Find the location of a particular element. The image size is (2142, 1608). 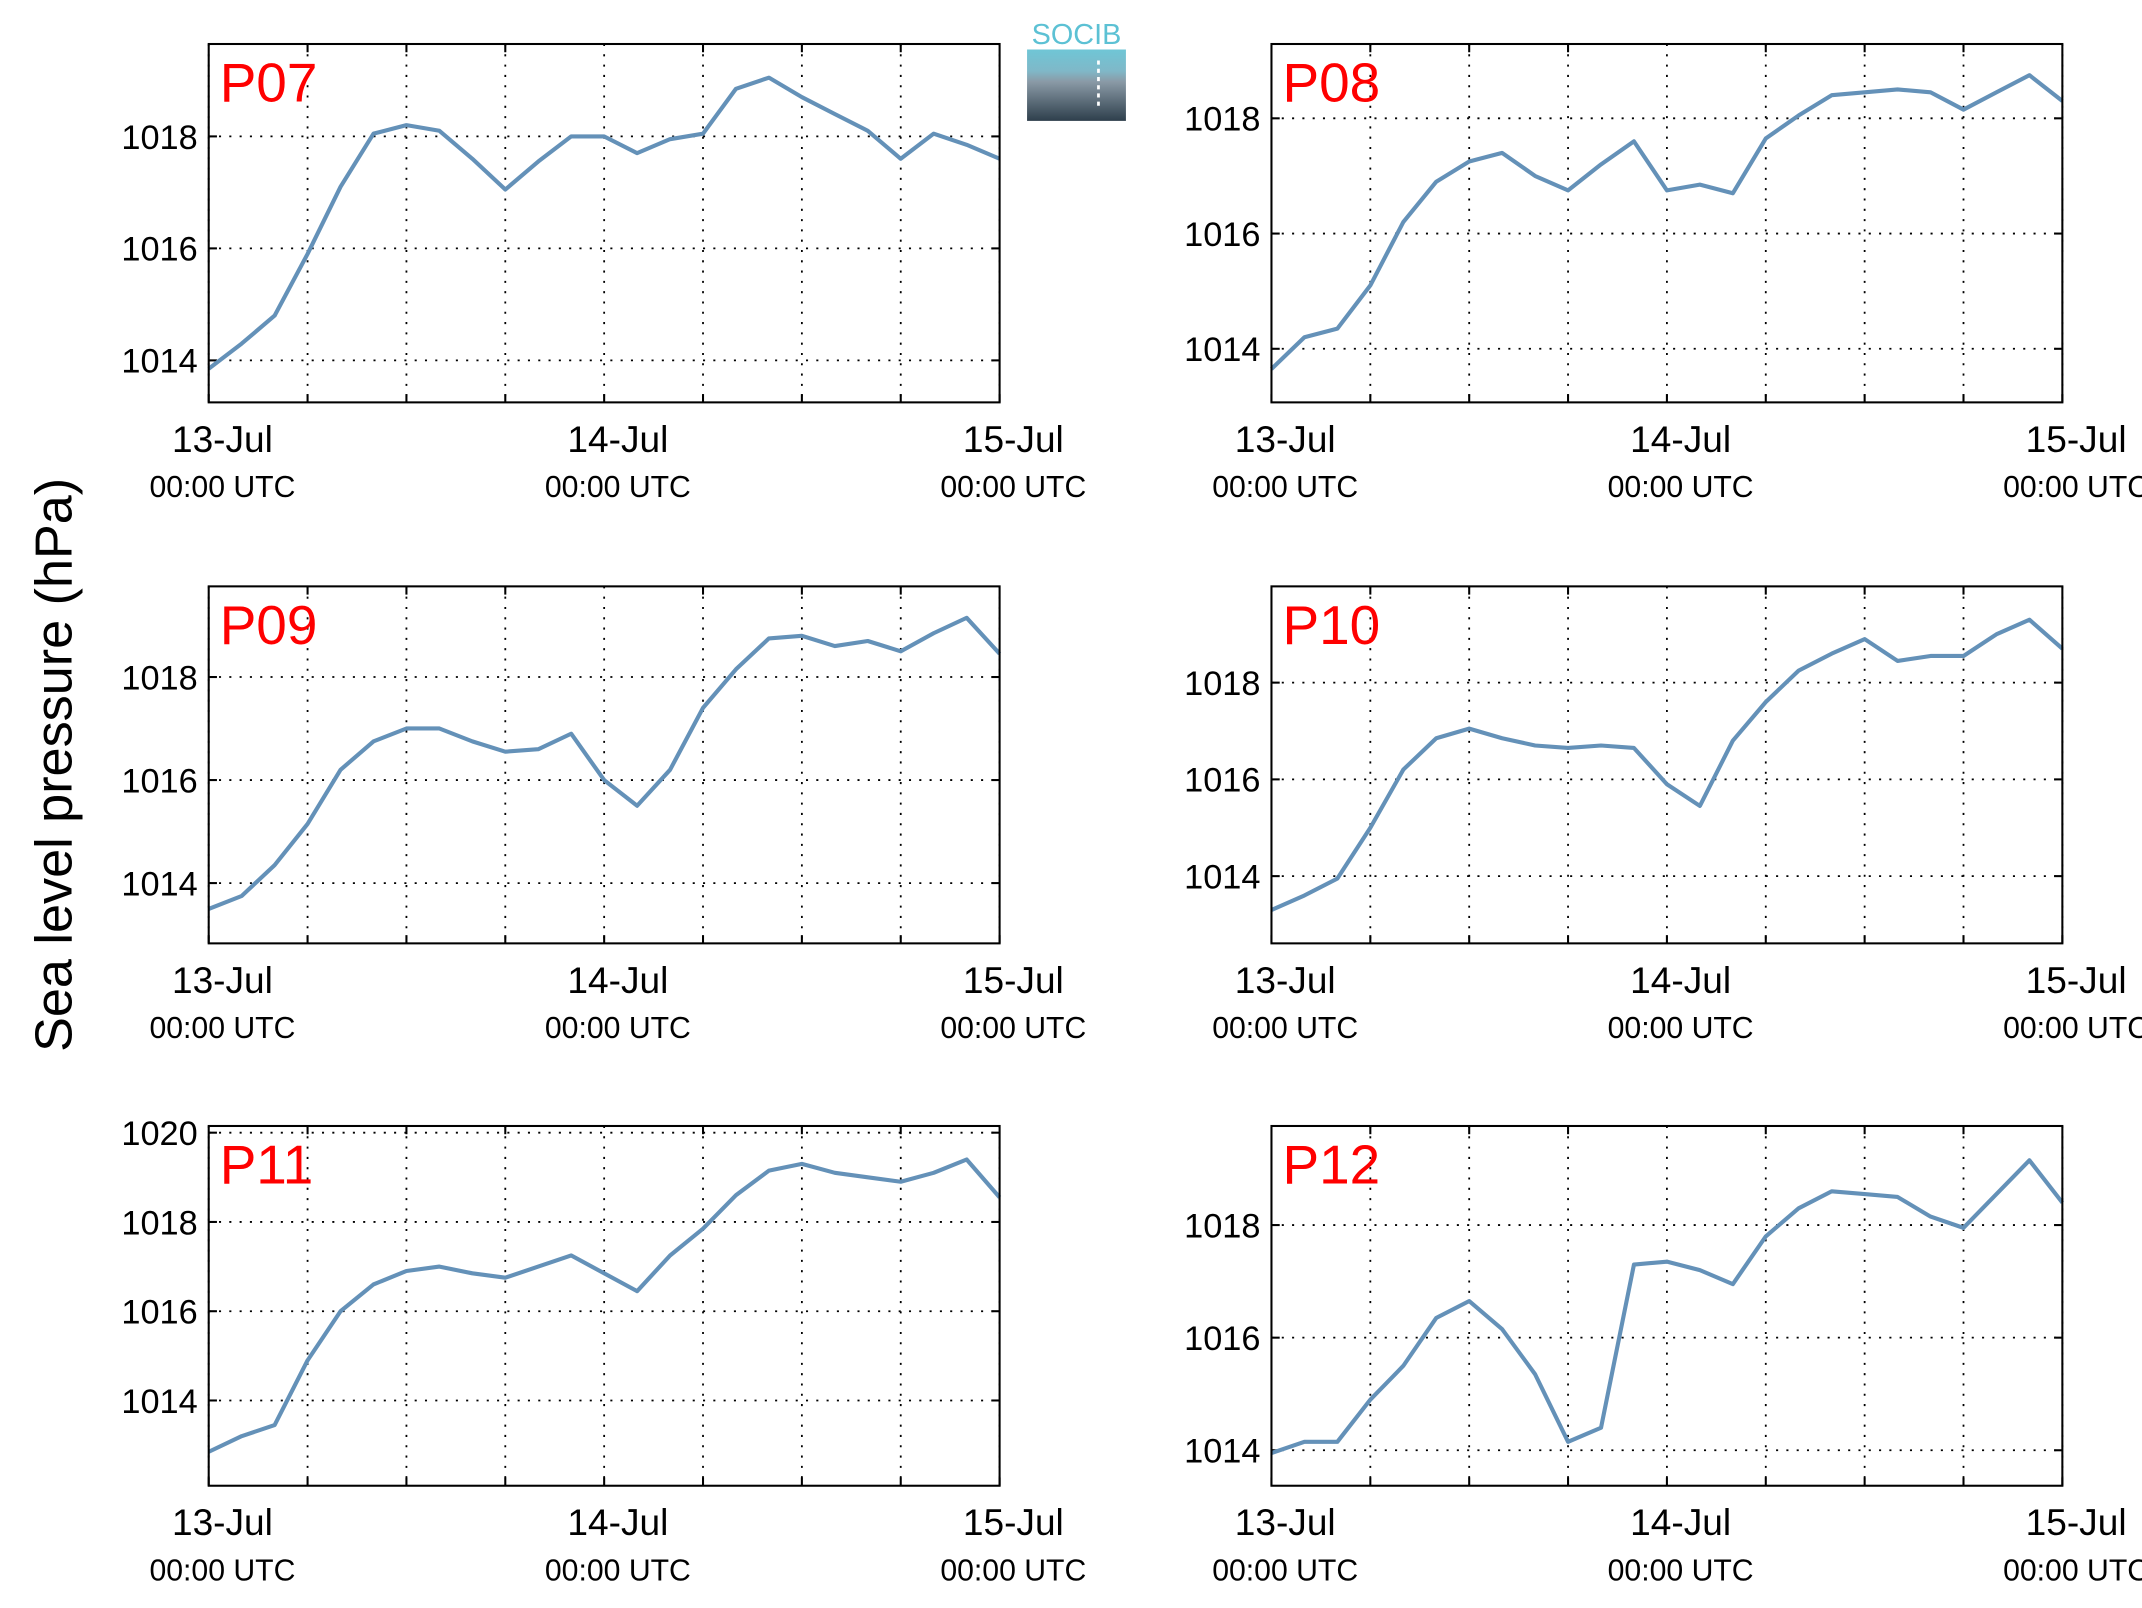

panel-title: P07 is located at coordinates (269, 83).